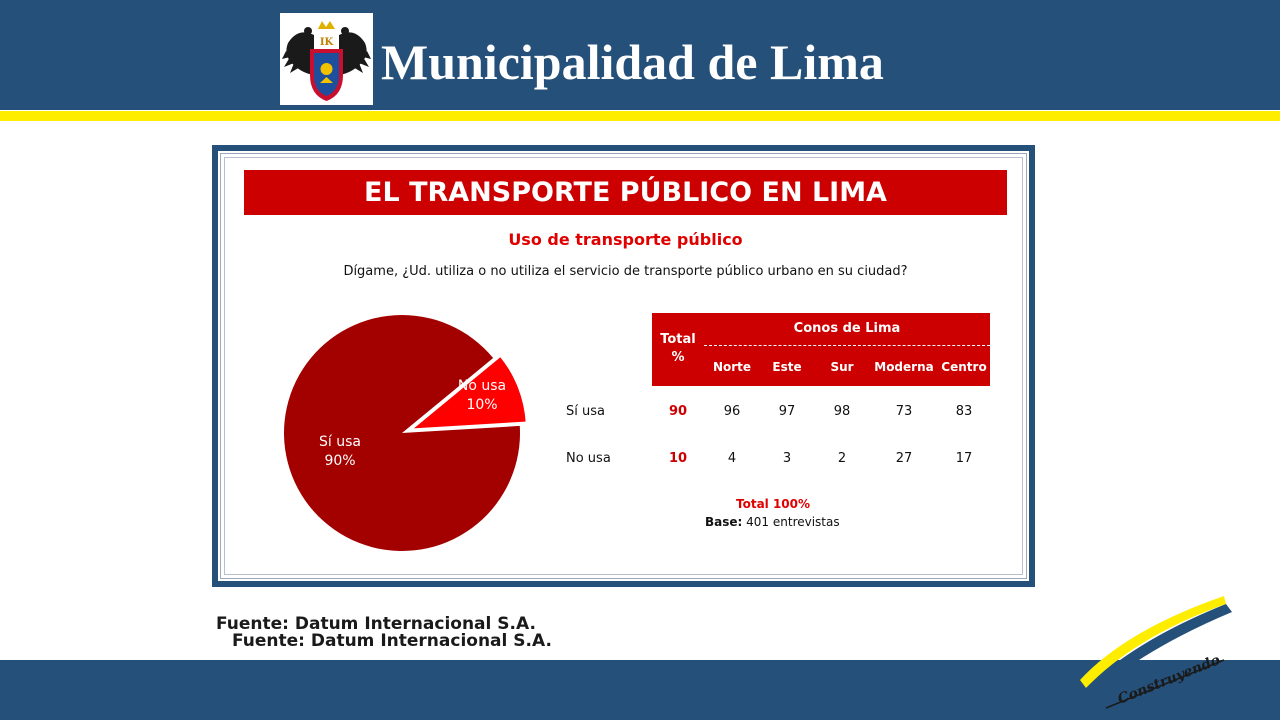 This screenshot has width=1280, height=720. I want to click on table-cell-este-si: 97, so click(787, 411).